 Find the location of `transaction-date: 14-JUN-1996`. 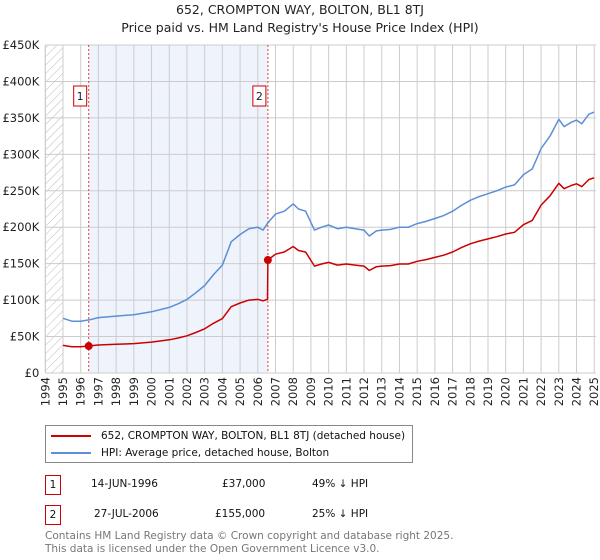

transaction-date: 14-JUN-1996 is located at coordinates (124, 484).